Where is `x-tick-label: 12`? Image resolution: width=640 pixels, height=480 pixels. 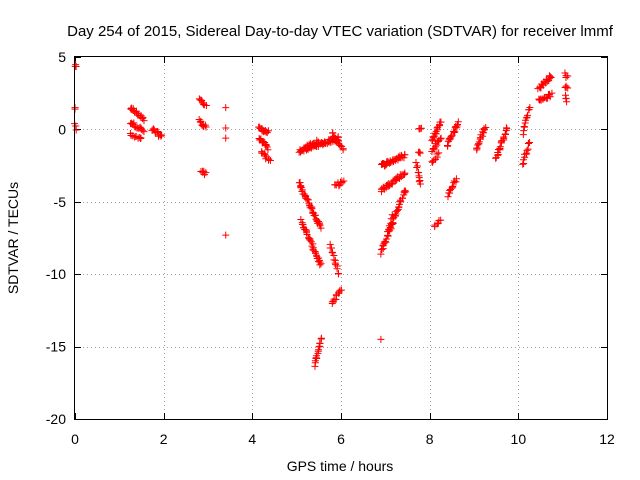 x-tick-label: 12 is located at coordinates (607, 439).